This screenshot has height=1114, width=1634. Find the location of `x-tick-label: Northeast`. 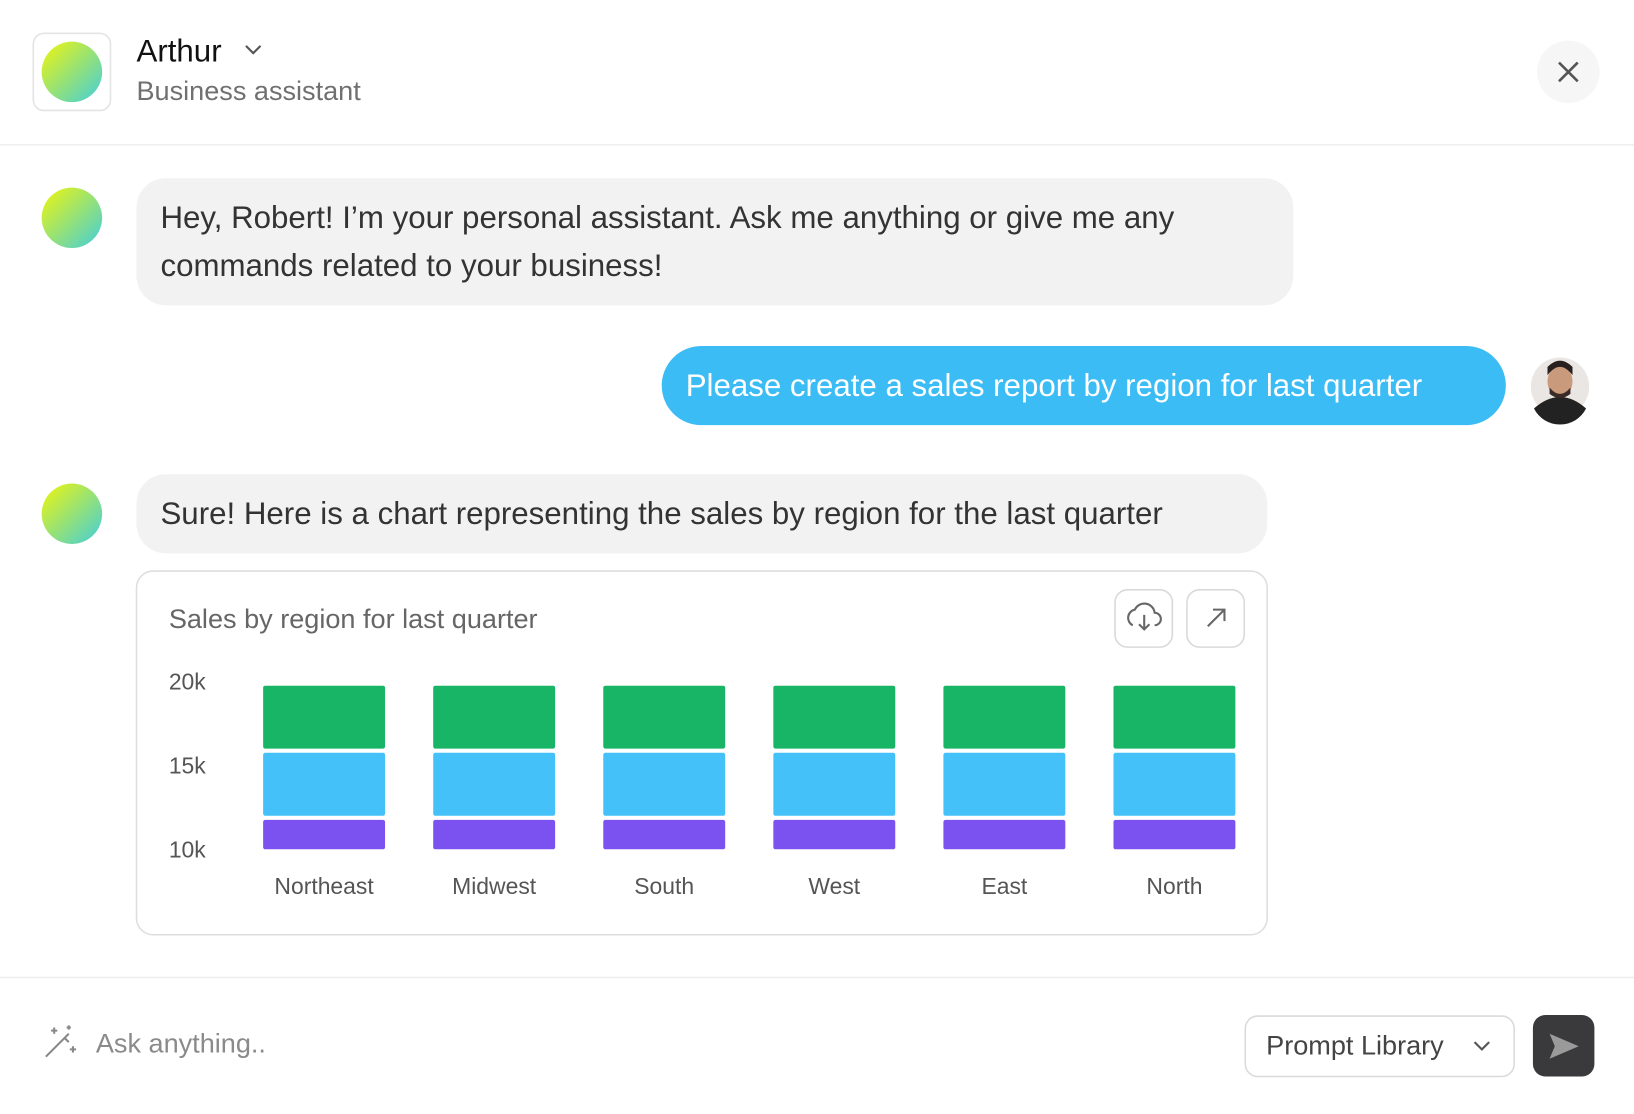

x-tick-label: Northeast is located at coordinates (324, 886).